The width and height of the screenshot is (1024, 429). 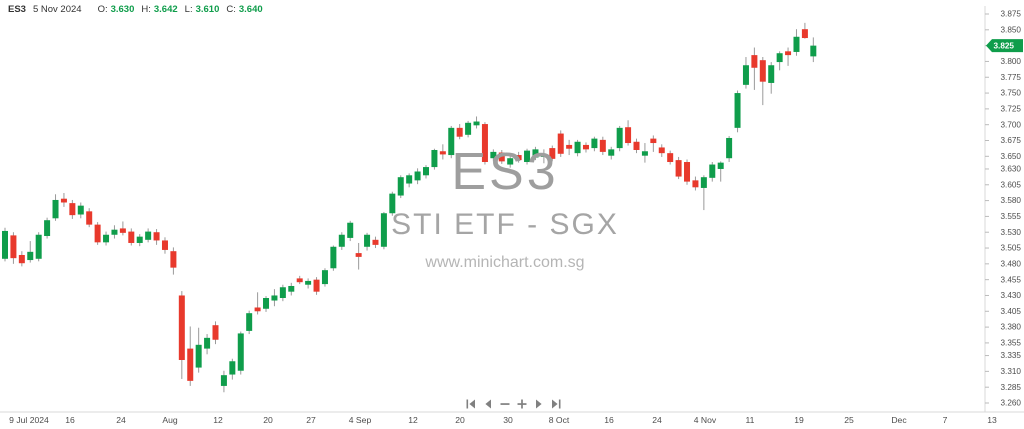 I want to click on candle: 26 Sep O:3.647 H:3.661 L:3.642 C:3.657, so click(x=493, y=155).